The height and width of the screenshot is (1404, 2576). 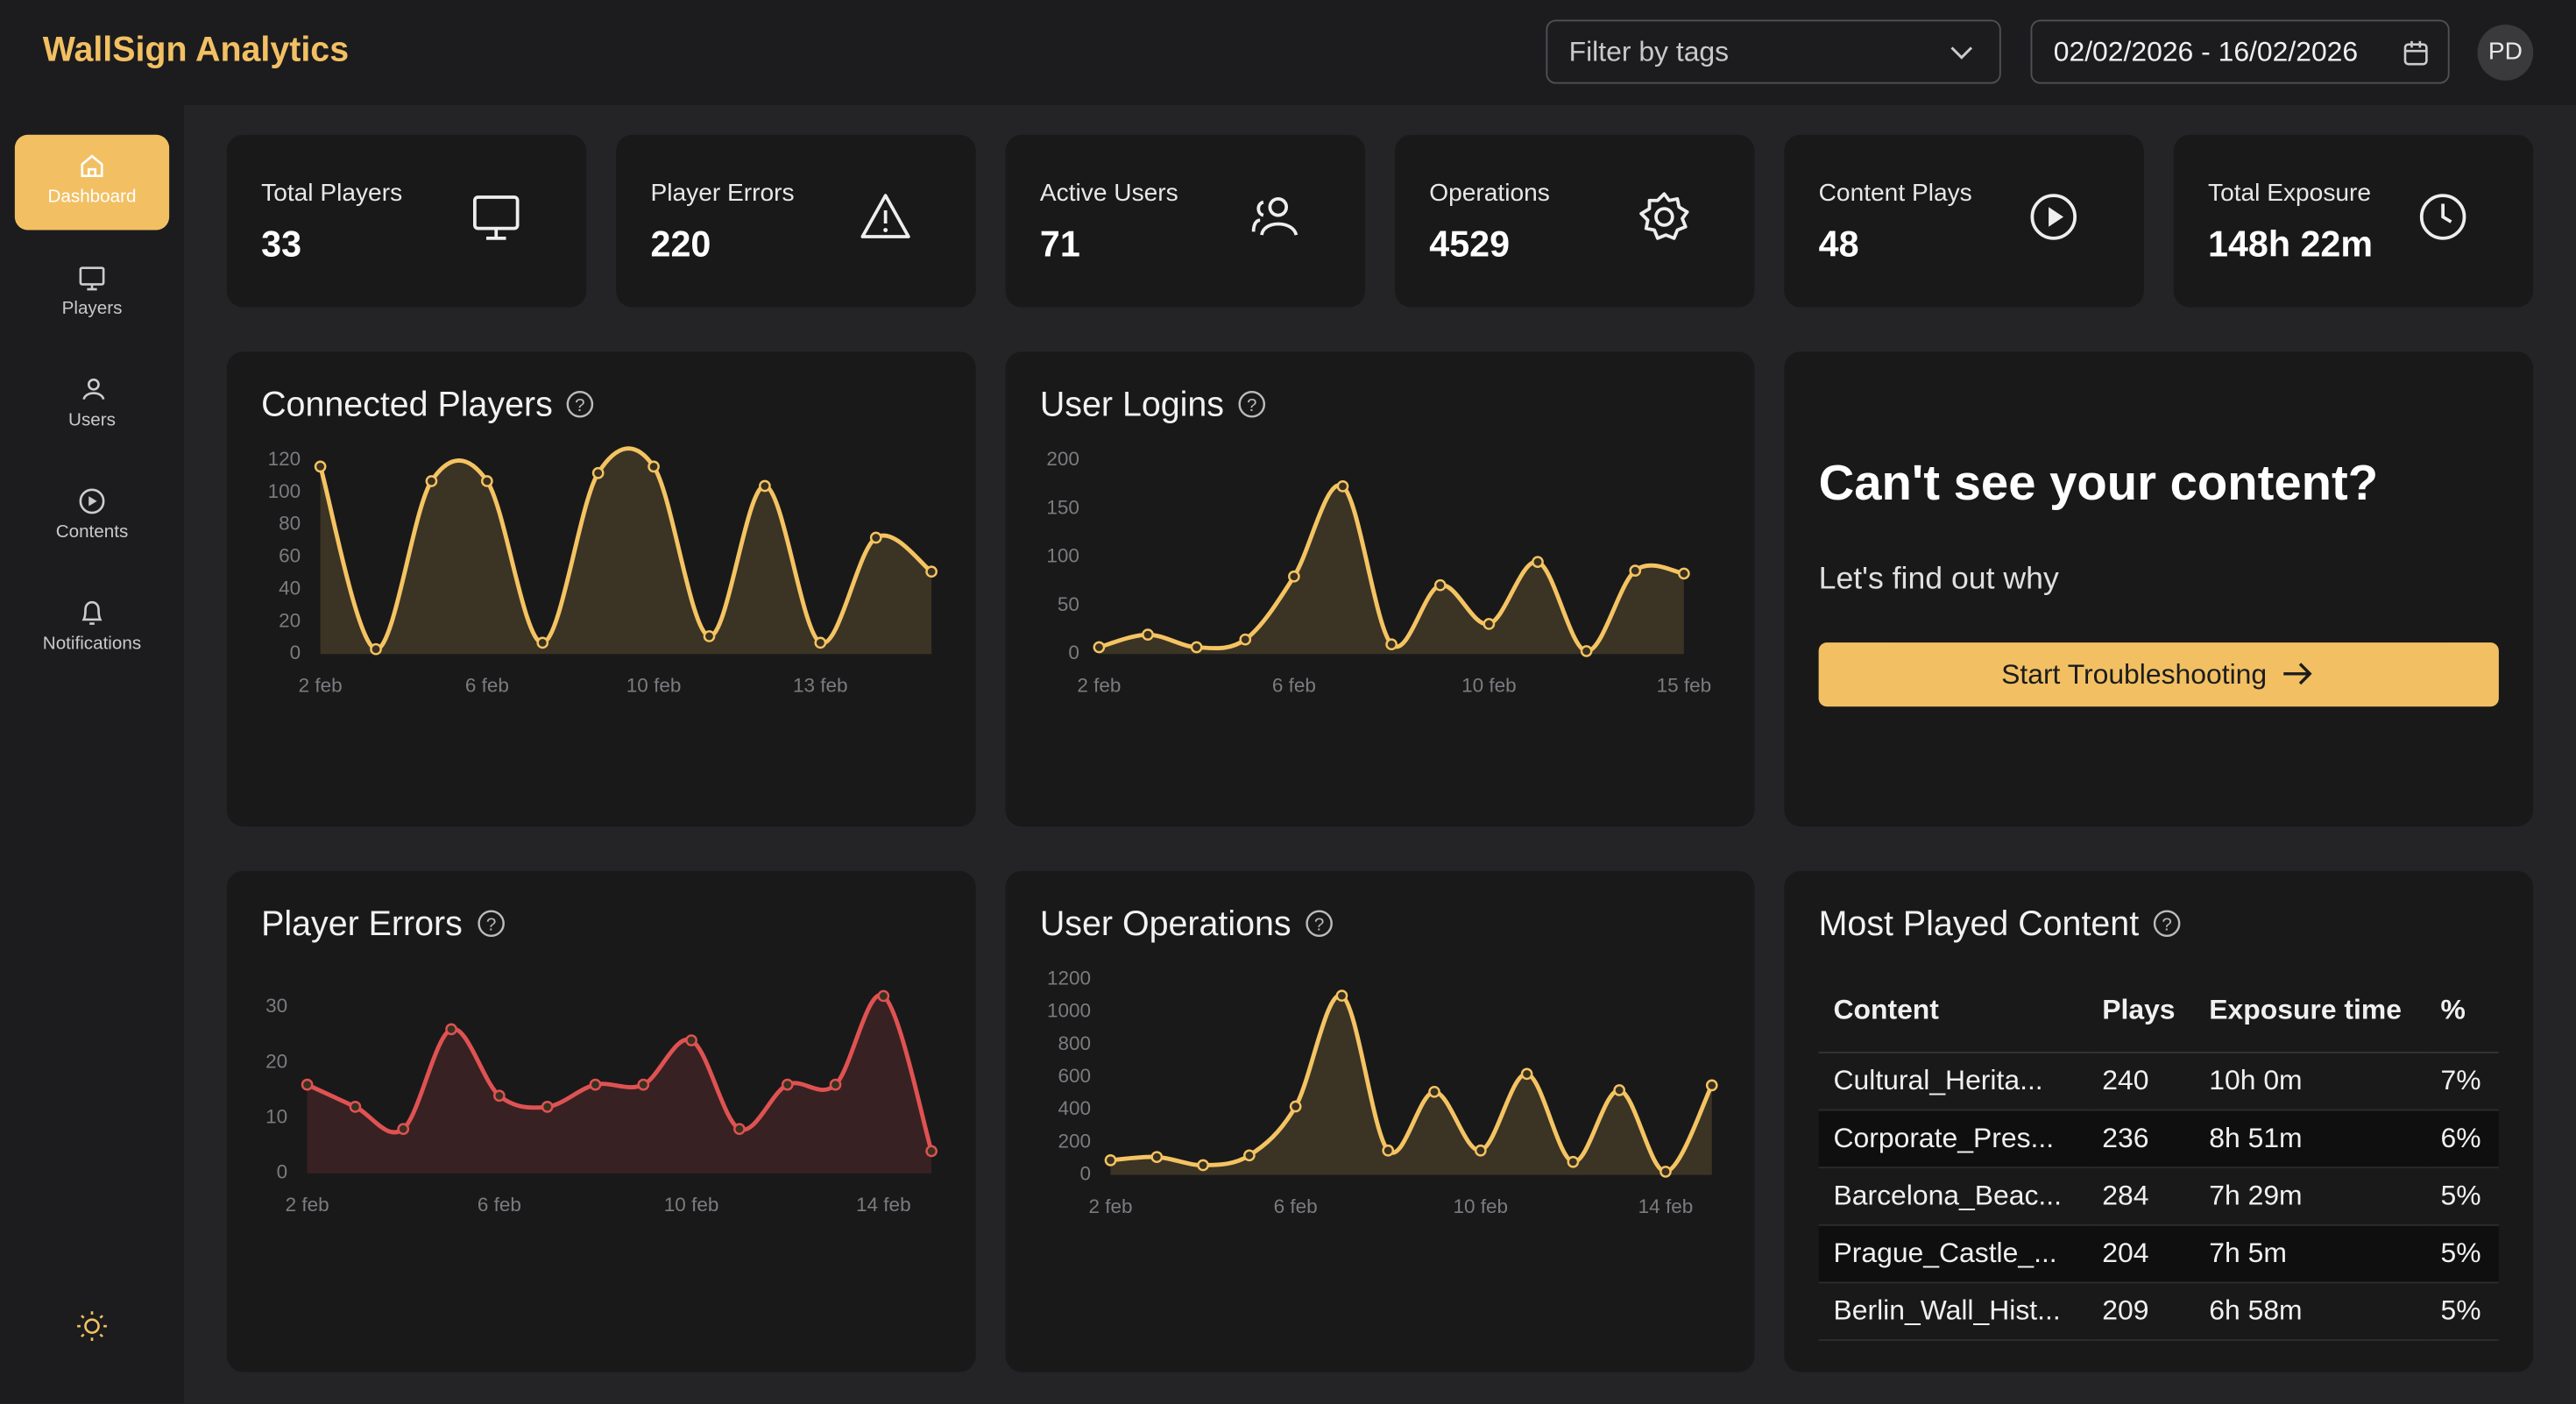 What do you see at coordinates (92, 420) in the screenshot?
I see `nav-label: Users` at bounding box center [92, 420].